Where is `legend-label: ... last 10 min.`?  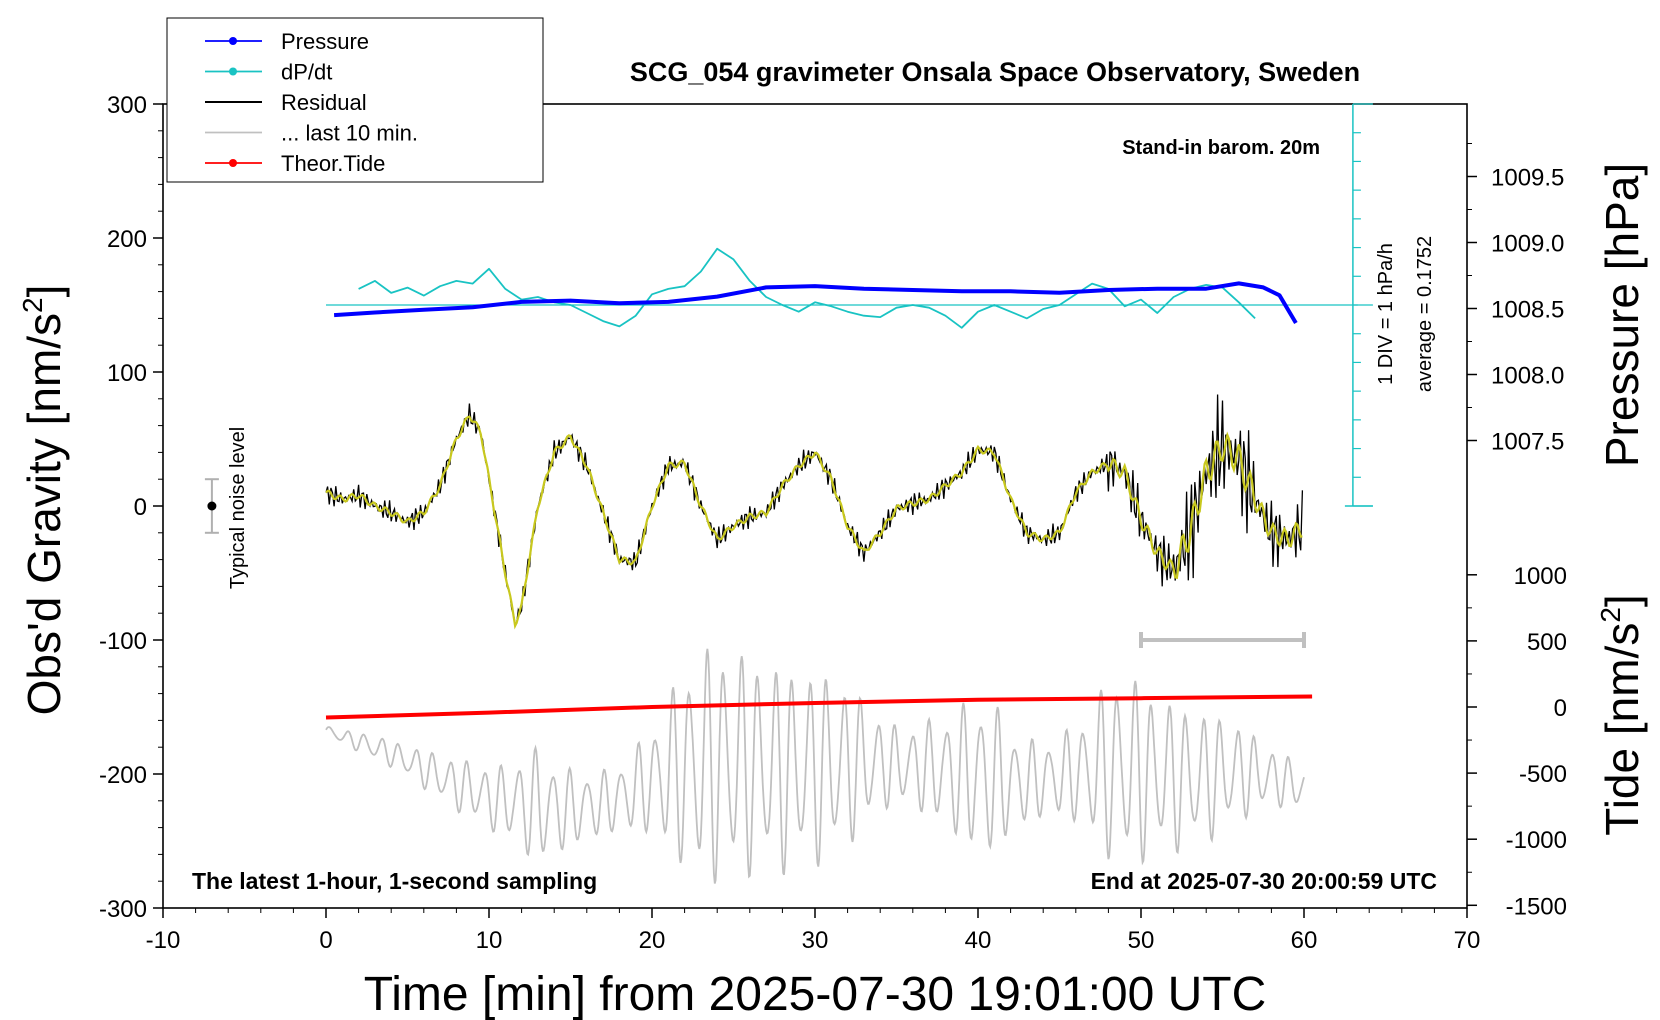 legend-label: ... last 10 min. is located at coordinates (349, 133).